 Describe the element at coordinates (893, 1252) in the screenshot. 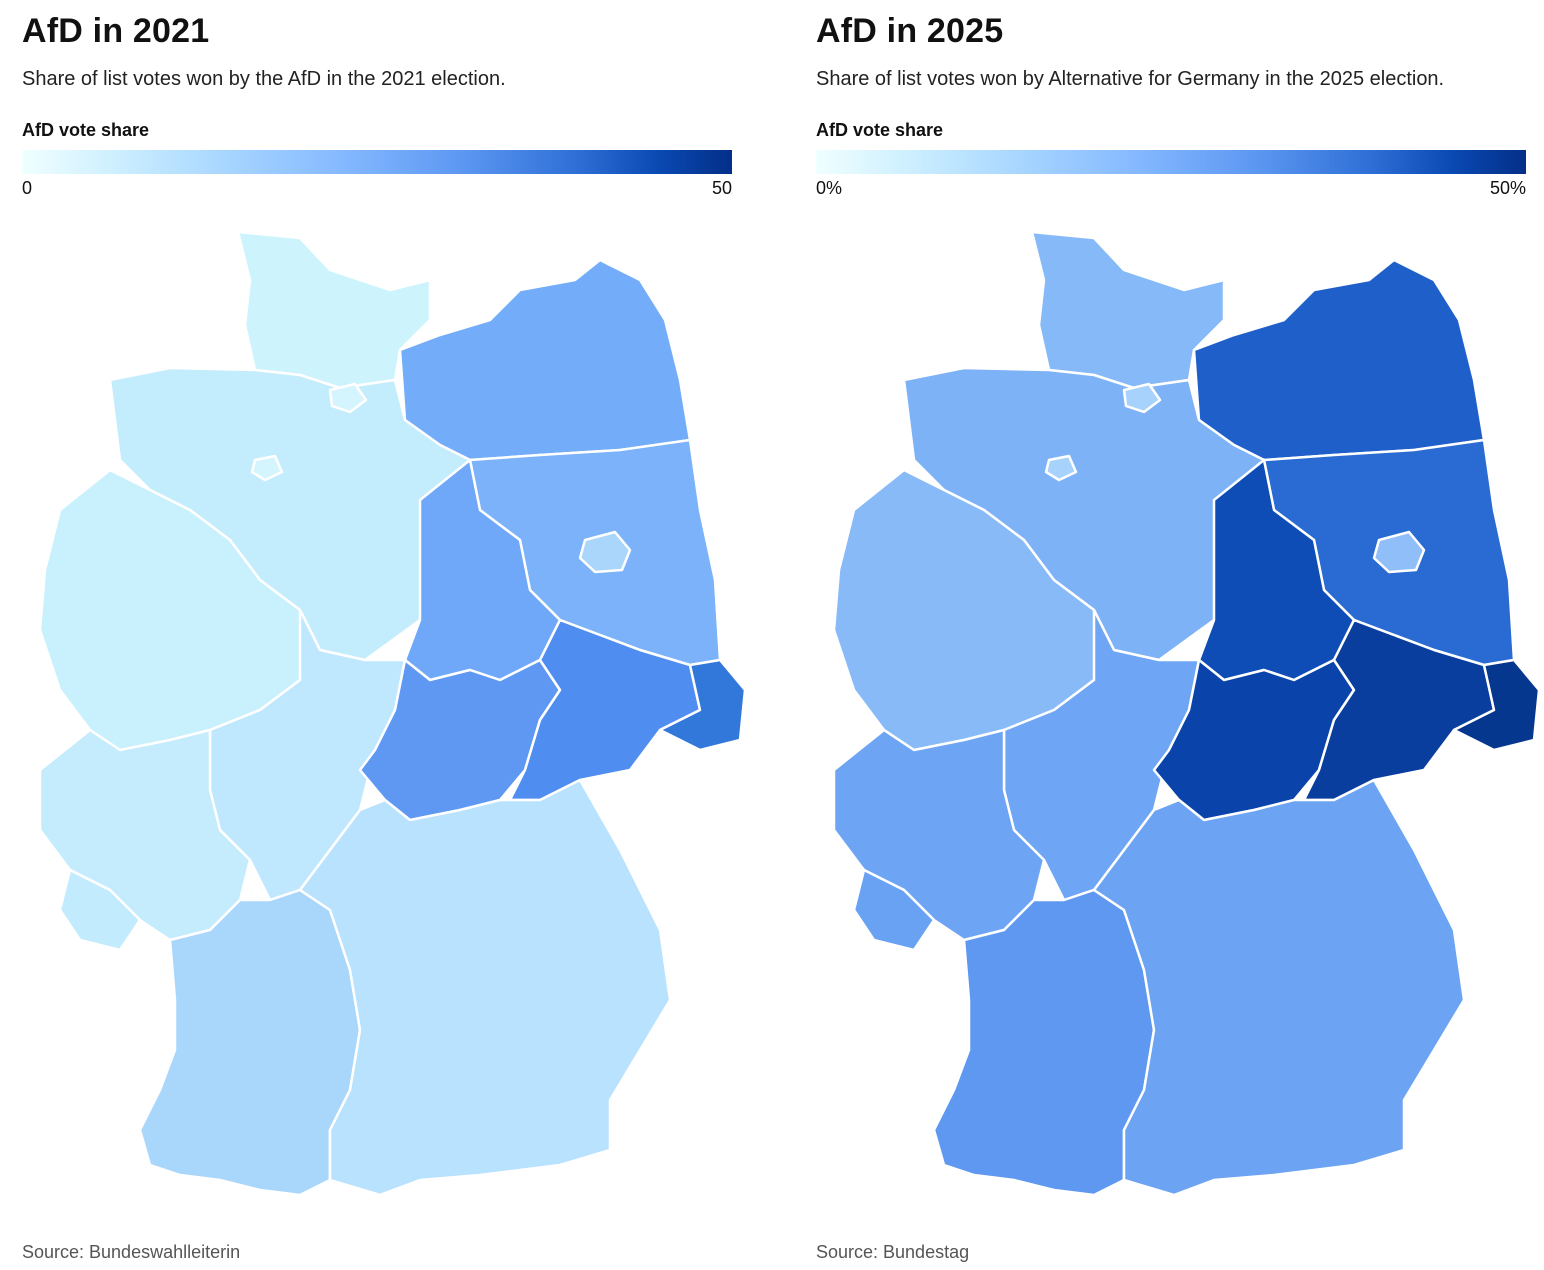

I see `source-note: Source: Bundestag` at that location.